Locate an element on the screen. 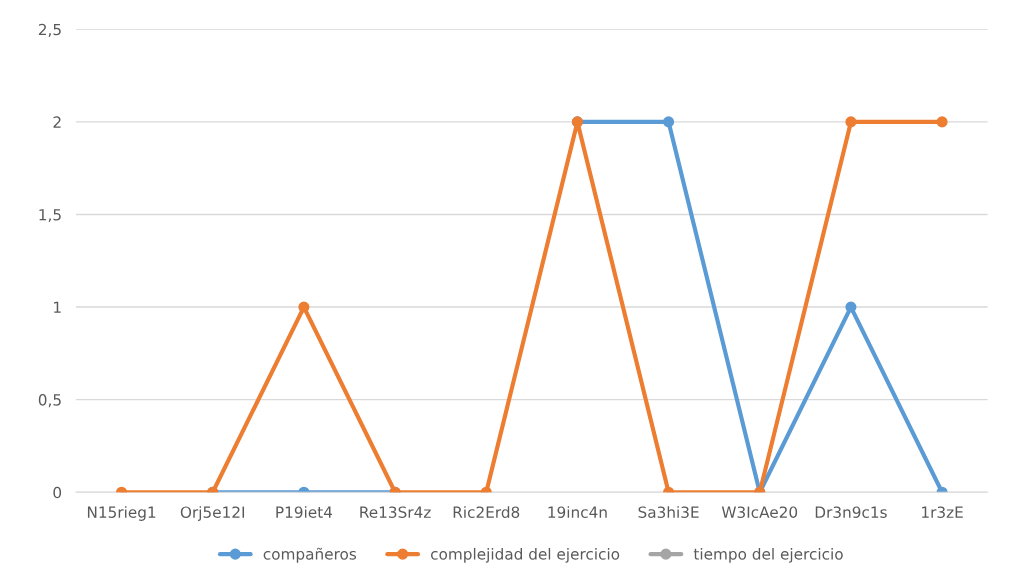 This screenshot has height=586, width=1013. y-tick-label: 0 is located at coordinates (57, 492).